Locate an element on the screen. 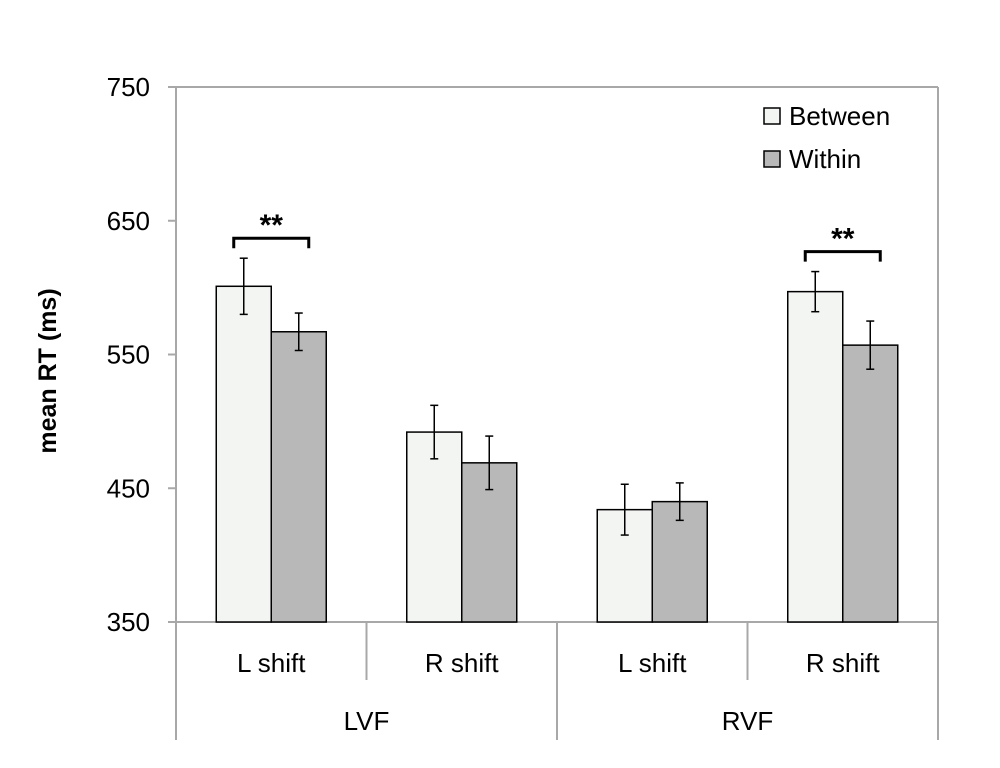 The height and width of the screenshot is (768, 1000). y-tick-label: 450 is located at coordinates (128, 488).